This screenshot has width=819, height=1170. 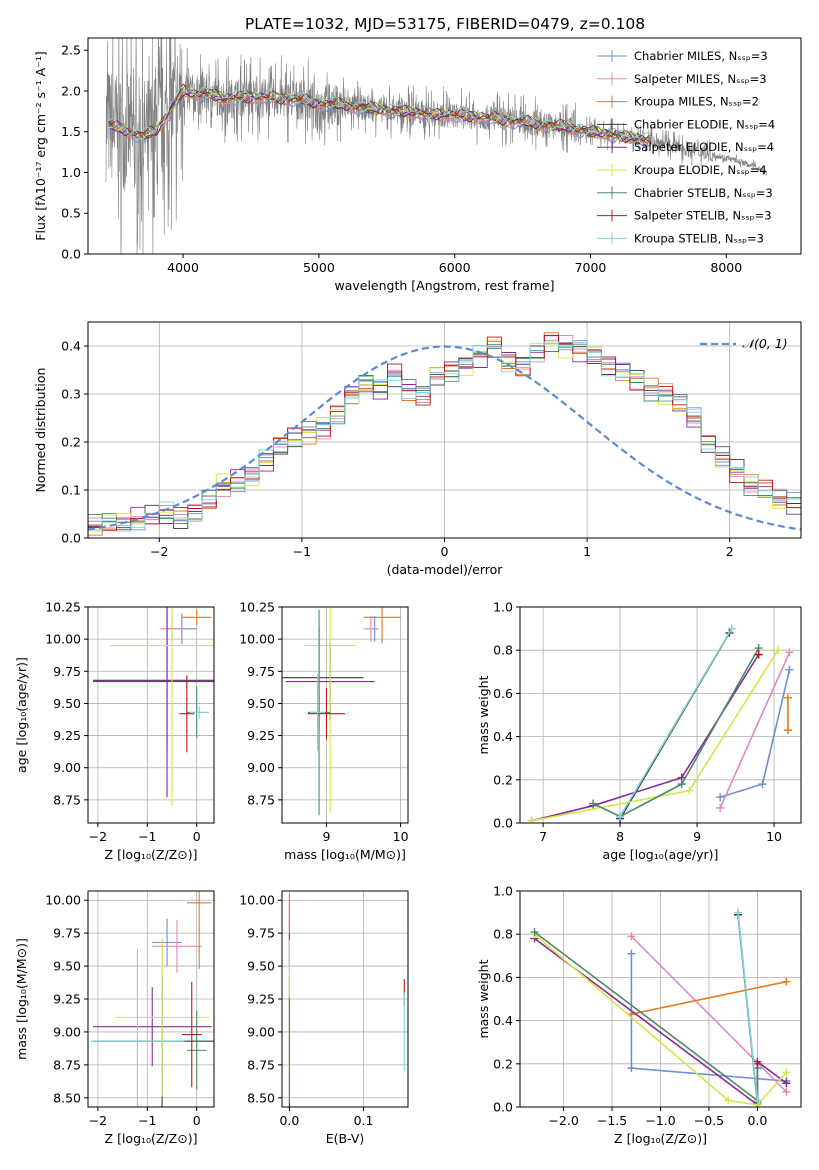 I want to click on y-tick-label: 2.5, so click(x=71, y=50).